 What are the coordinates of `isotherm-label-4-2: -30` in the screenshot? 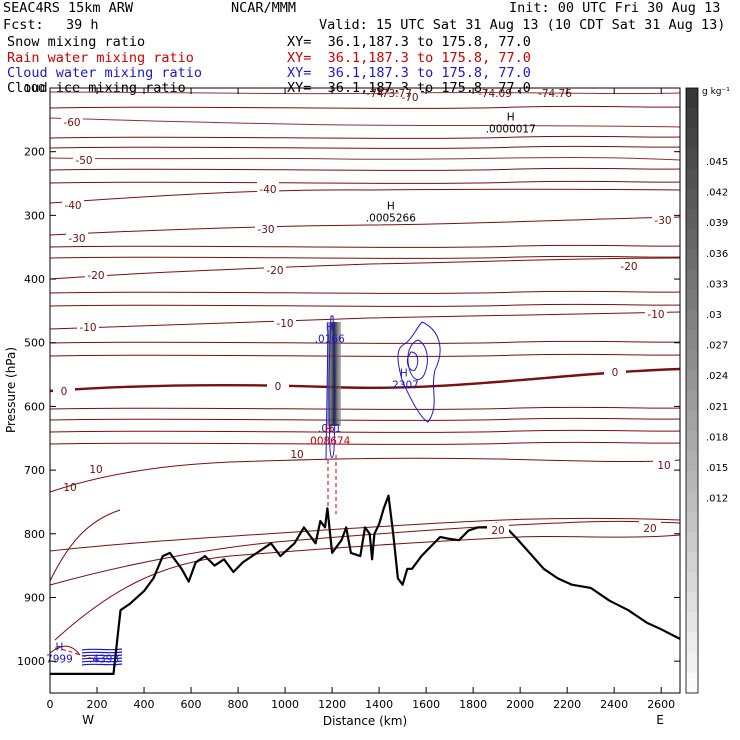 It's located at (662, 221).